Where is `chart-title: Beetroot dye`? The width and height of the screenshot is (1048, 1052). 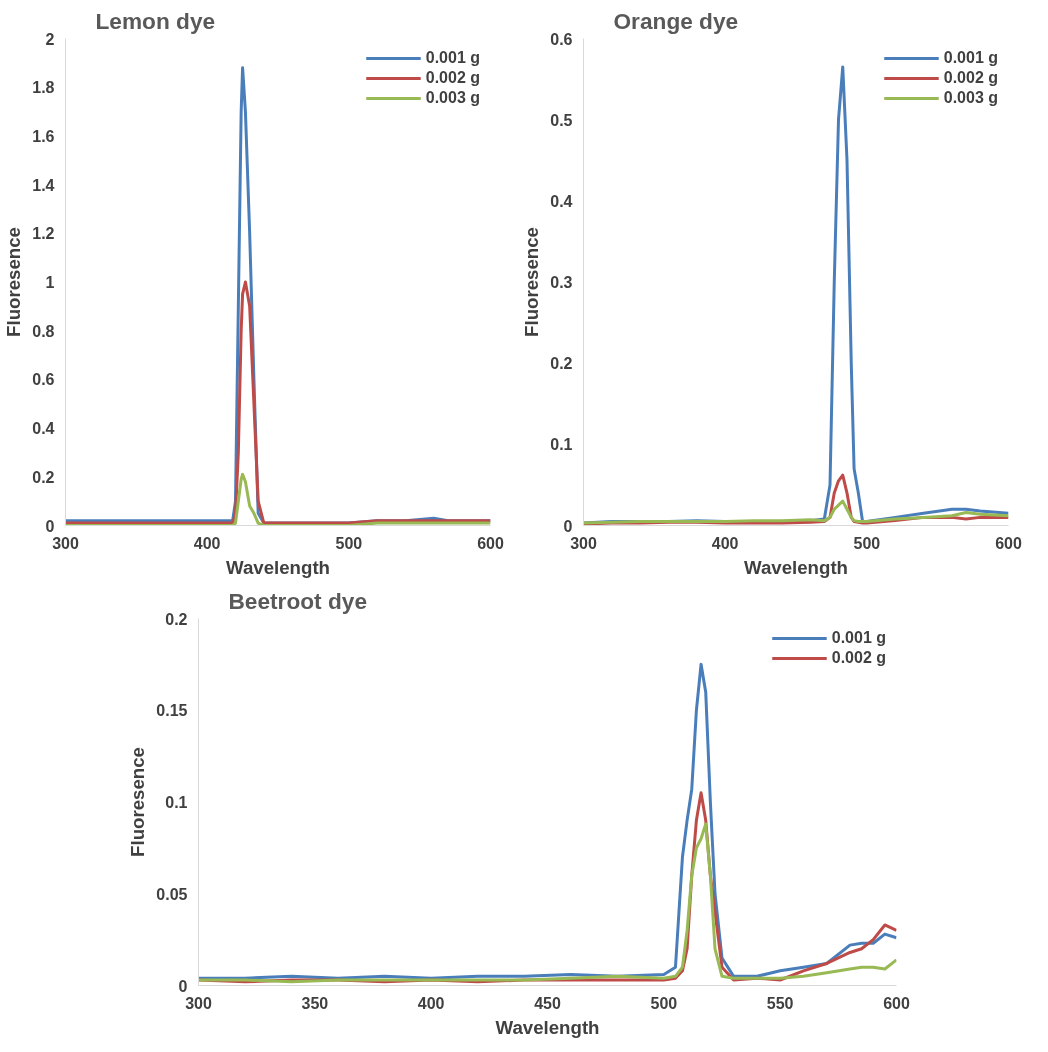
chart-title: Beetroot dye is located at coordinates (297, 600).